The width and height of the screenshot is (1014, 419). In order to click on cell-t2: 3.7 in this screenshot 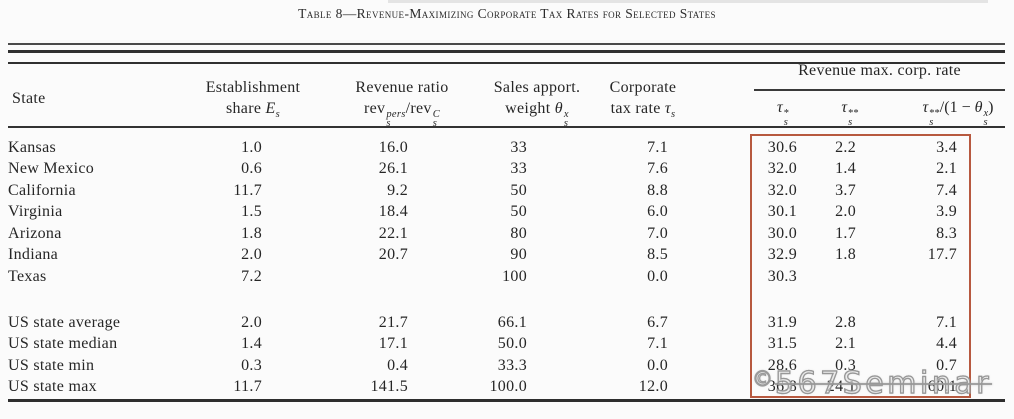, I will do `click(845, 190)`.